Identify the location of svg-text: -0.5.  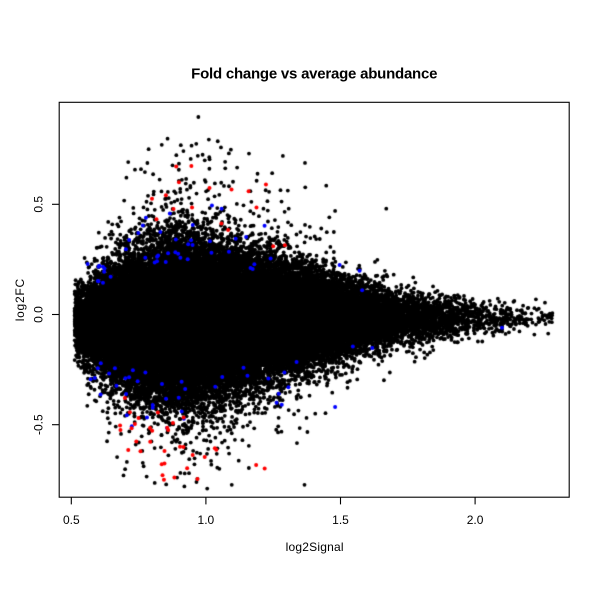
(39, 424).